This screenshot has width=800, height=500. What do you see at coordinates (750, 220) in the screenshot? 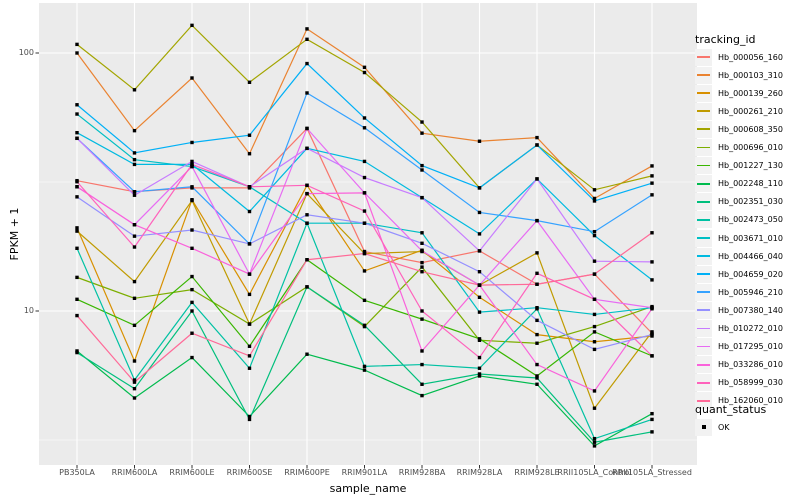
I see `legend-item-label: Hb_002473_050` at bounding box center [750, 220].